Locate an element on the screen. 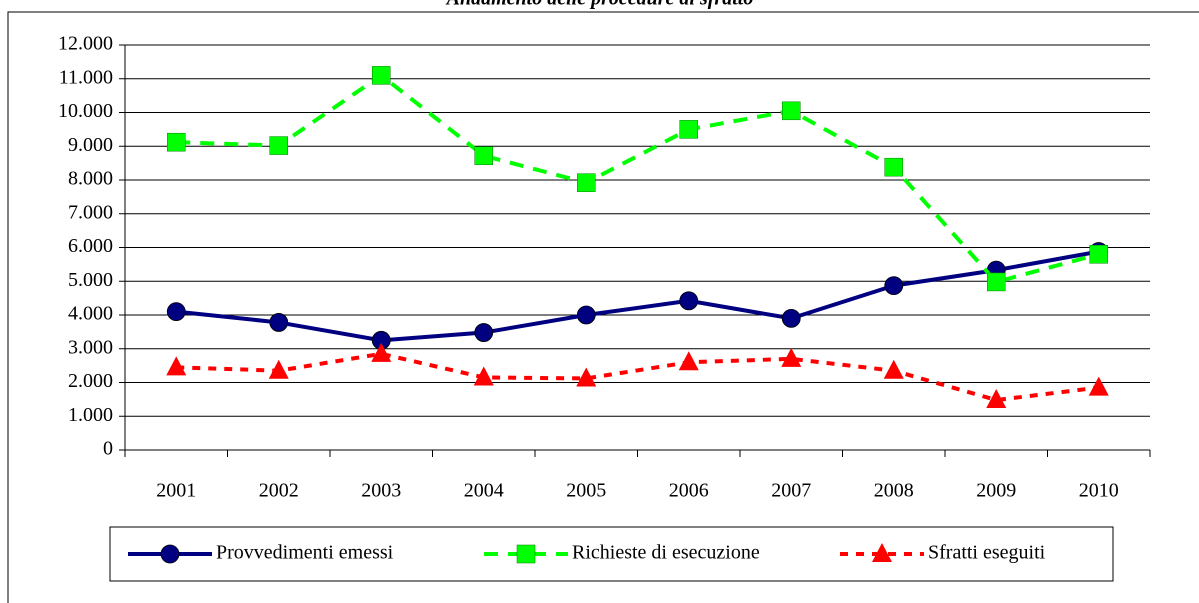  x-tick-label: 2001 is located at coordinates (176, 491).